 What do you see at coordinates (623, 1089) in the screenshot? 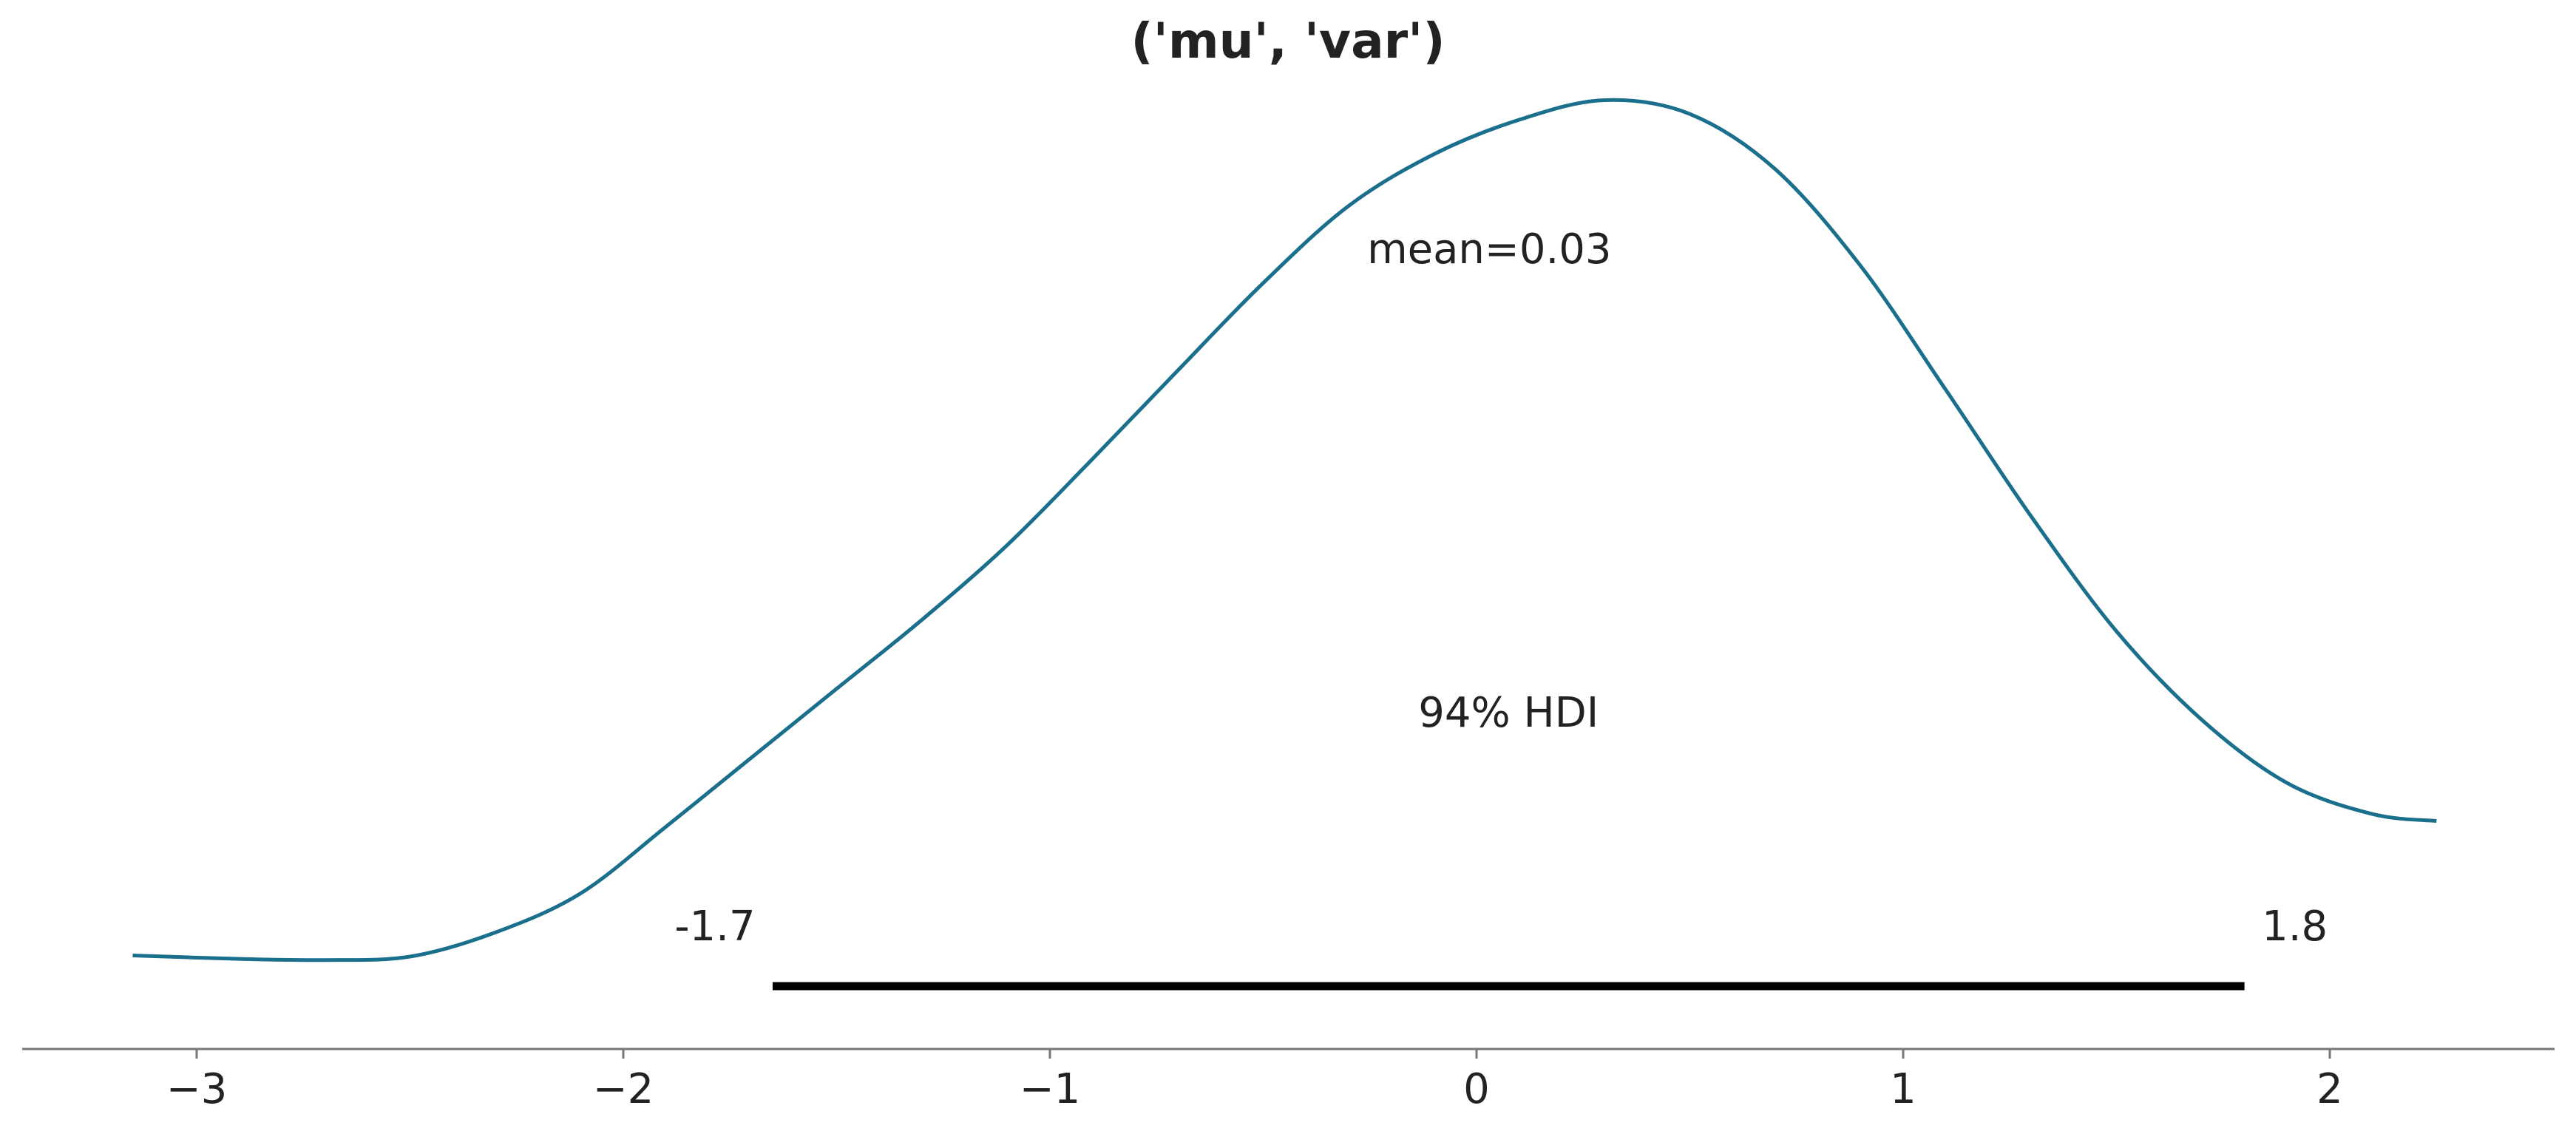
I see `x-tick-label: −2` at bounding box center [623, 1089].